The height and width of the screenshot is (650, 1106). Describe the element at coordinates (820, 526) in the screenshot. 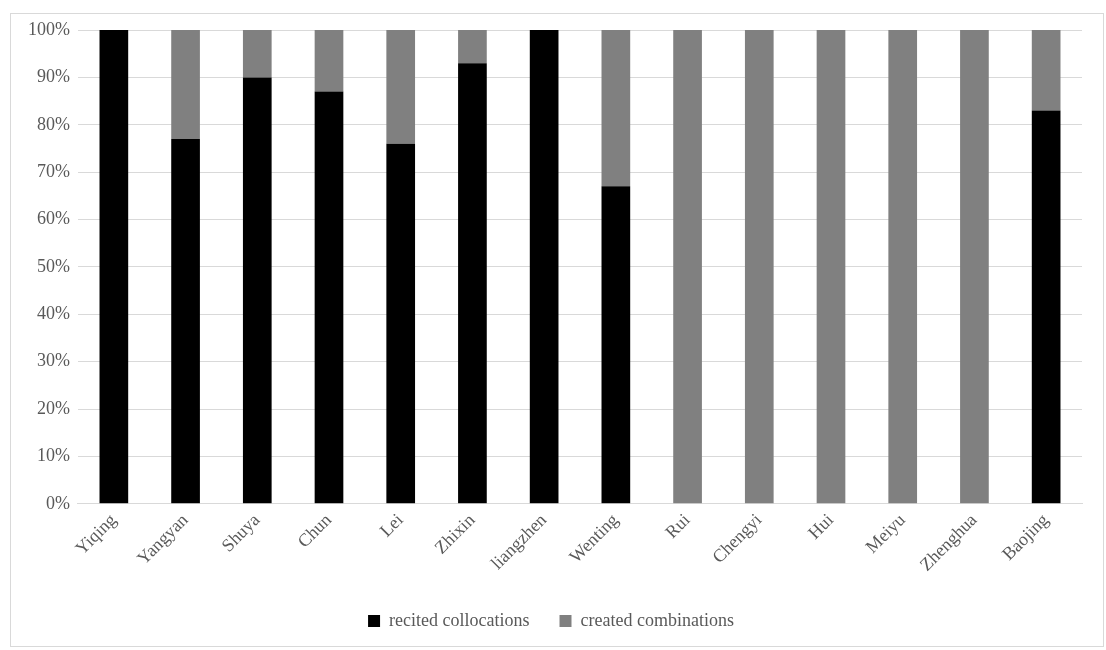

I see `x-tick-label: Hui` at that location.